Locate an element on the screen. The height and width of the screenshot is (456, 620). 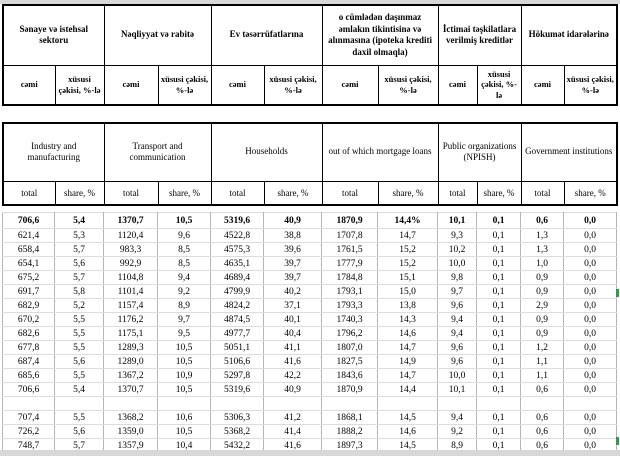
cell: 9,6 is located at coordinates (457, 361).